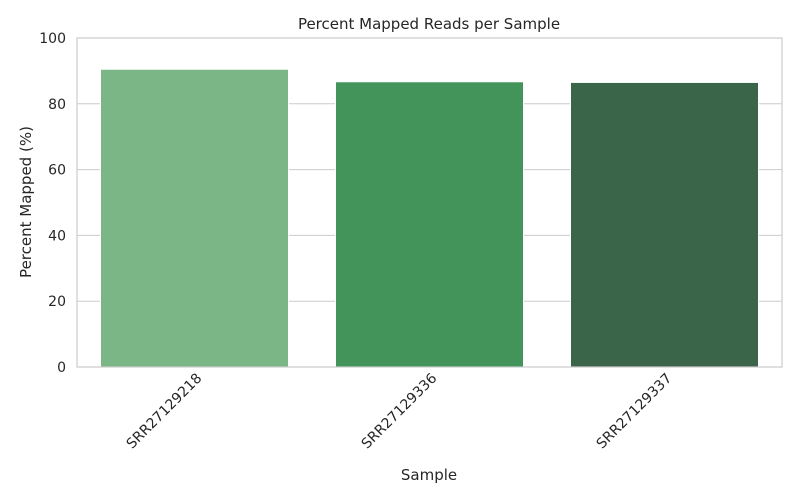 Image resolution: width=800 pixels, height=500 pixels. Describe the element at coordinates (26, 202) in the screenshot. I see `y-axis-label: Percent Mapped (%)` at that location.